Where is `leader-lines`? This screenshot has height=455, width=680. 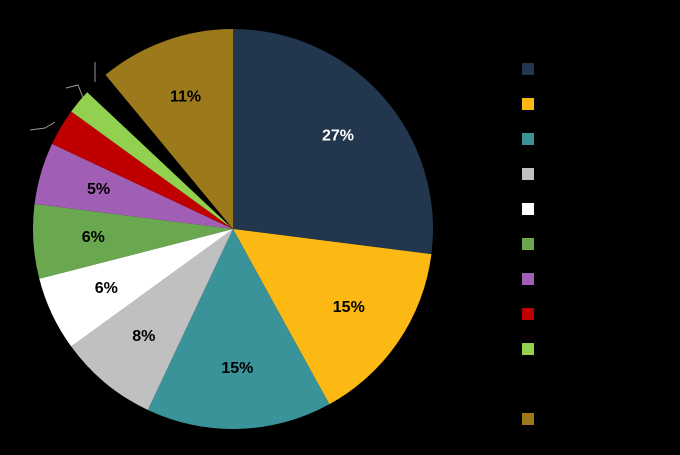 leader-lines is located at coordinates (62, 96).